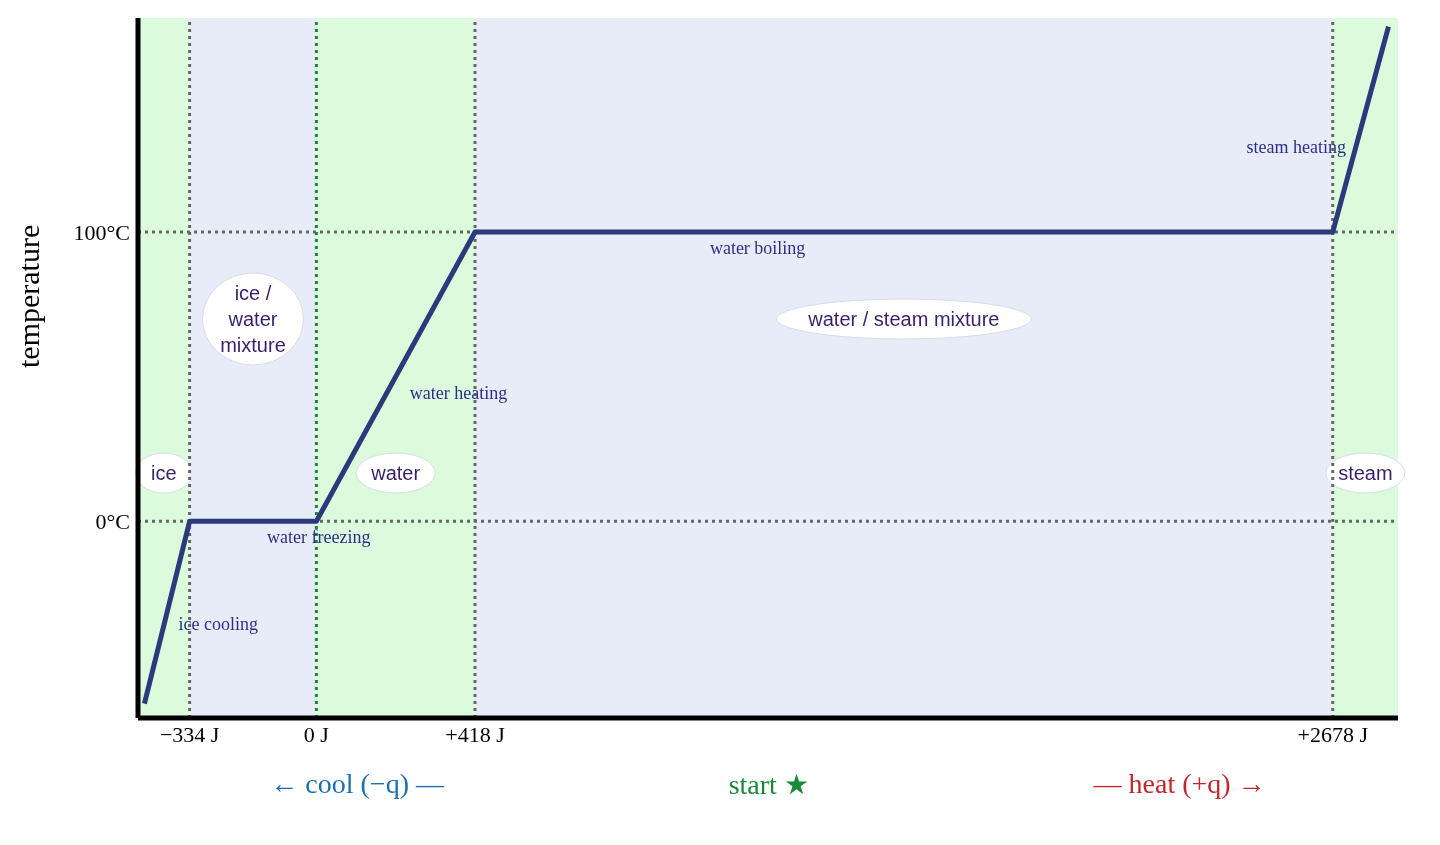 This screenshot has width=1440, height=845. What do you see at coordinates (164, 473) in the screenshot?
I see `band-label: ice` at bounding box center [164, 473].